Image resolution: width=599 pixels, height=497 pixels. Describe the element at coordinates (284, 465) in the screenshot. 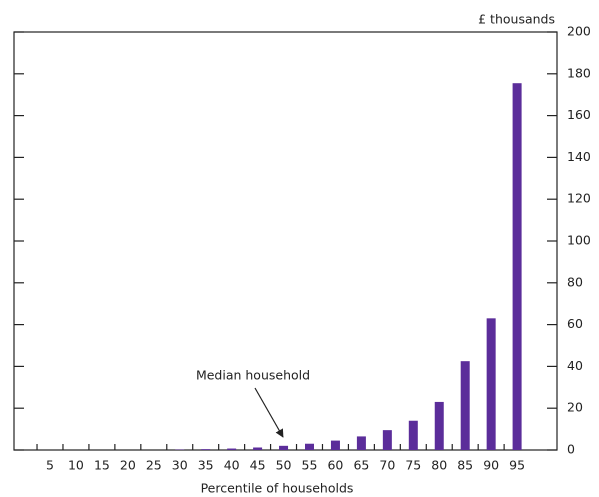

I see `x-tick-label: 50` at that location.